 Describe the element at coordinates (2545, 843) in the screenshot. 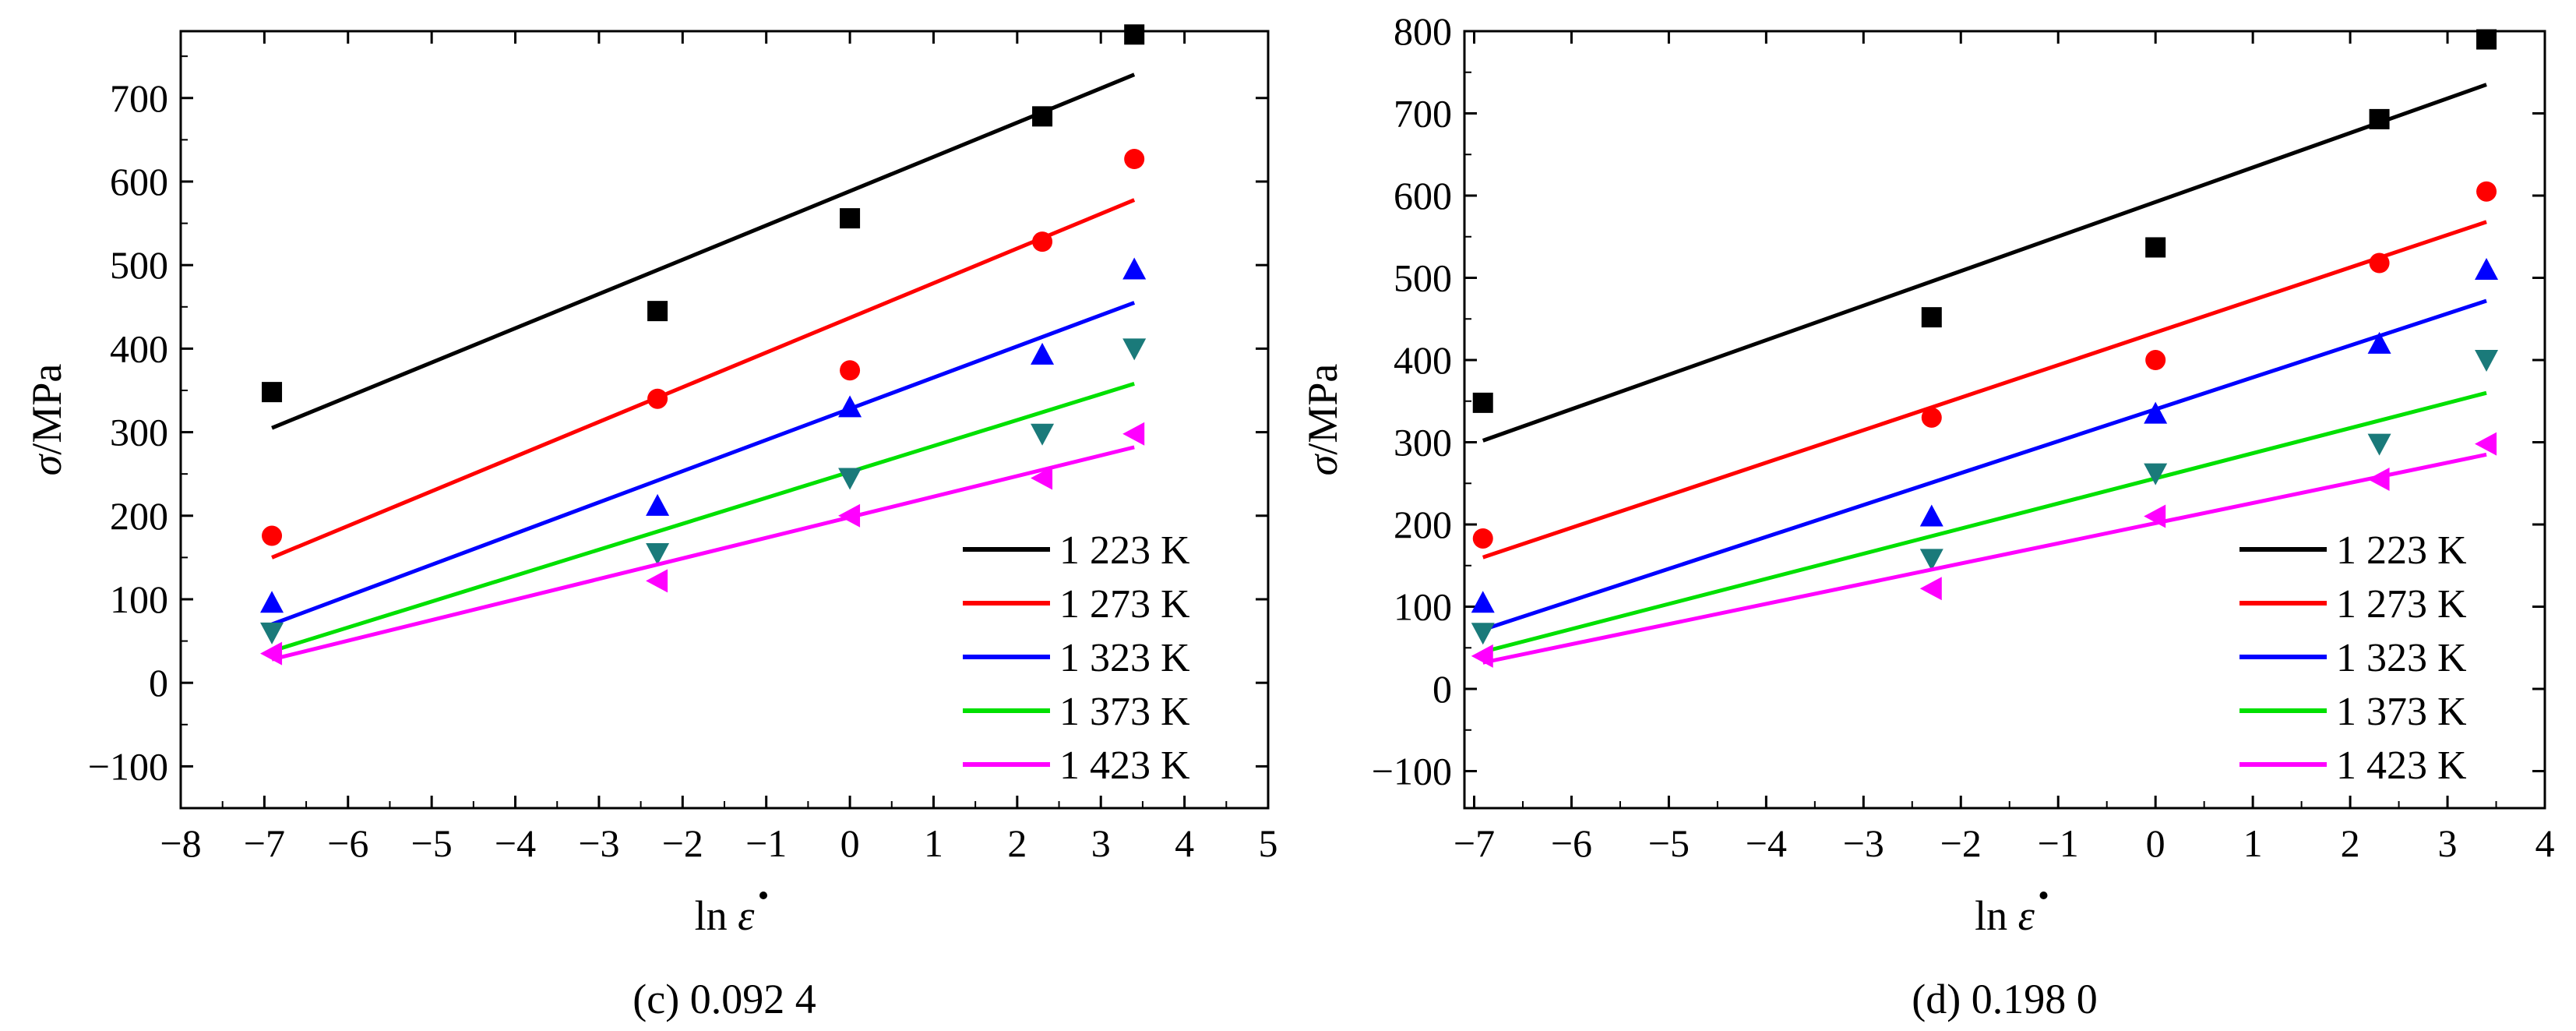

I see `x-tick-label: 4` at that location.